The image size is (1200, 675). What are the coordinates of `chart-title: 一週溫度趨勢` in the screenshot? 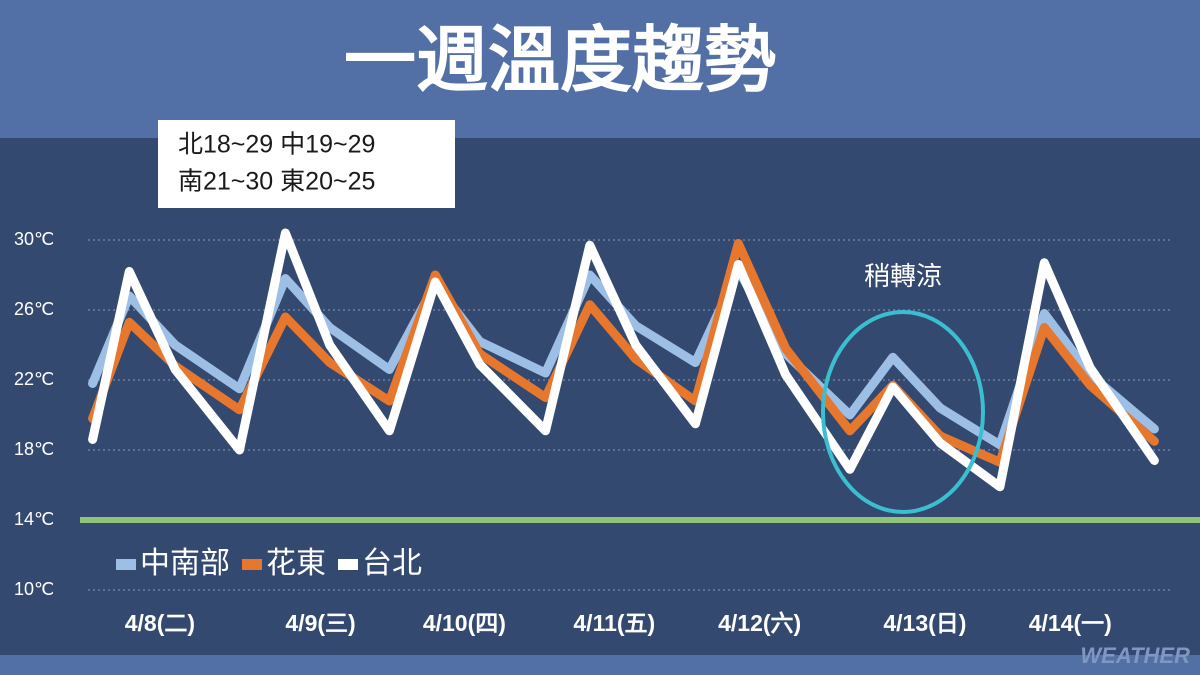 It's located at (560, 61).